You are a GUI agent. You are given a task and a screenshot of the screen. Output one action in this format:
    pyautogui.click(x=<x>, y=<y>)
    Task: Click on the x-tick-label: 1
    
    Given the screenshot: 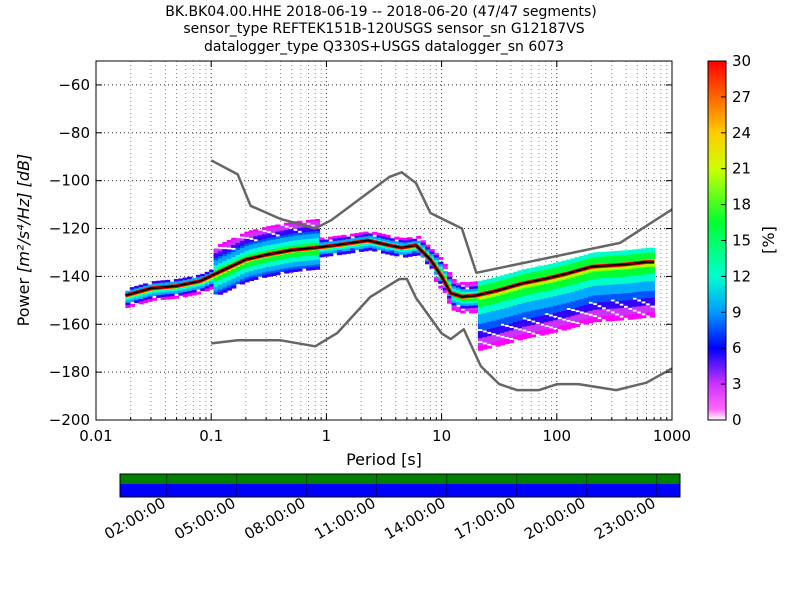 What is the action you would take?
    pyautogui.click(x=327, y=436)
    